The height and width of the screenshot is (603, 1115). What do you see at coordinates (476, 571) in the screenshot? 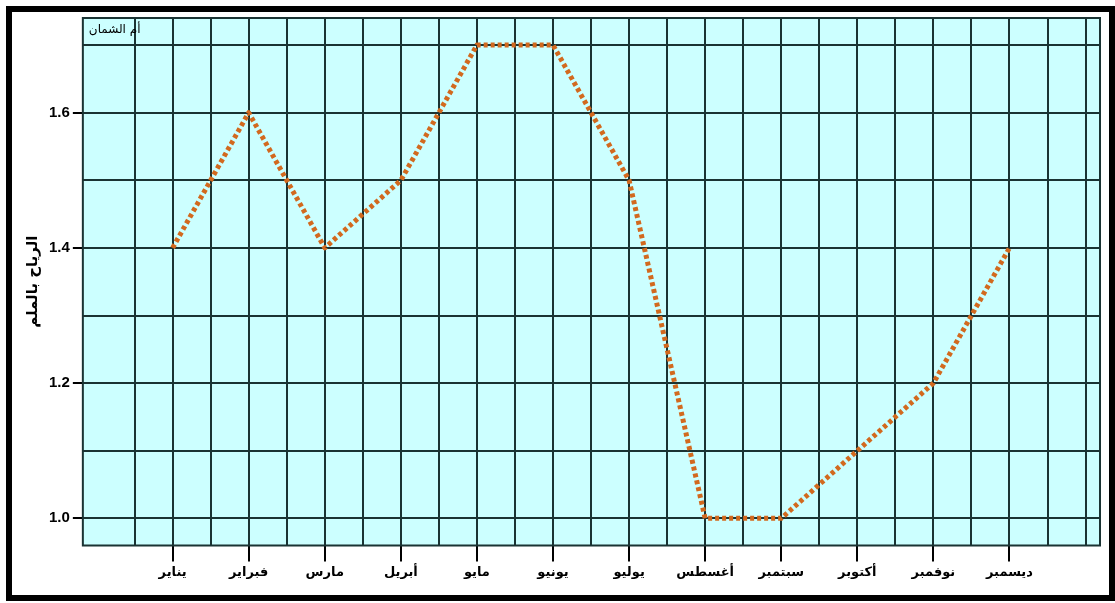
I see `x-tick-label: مايو` at bounding box center [476, 571].